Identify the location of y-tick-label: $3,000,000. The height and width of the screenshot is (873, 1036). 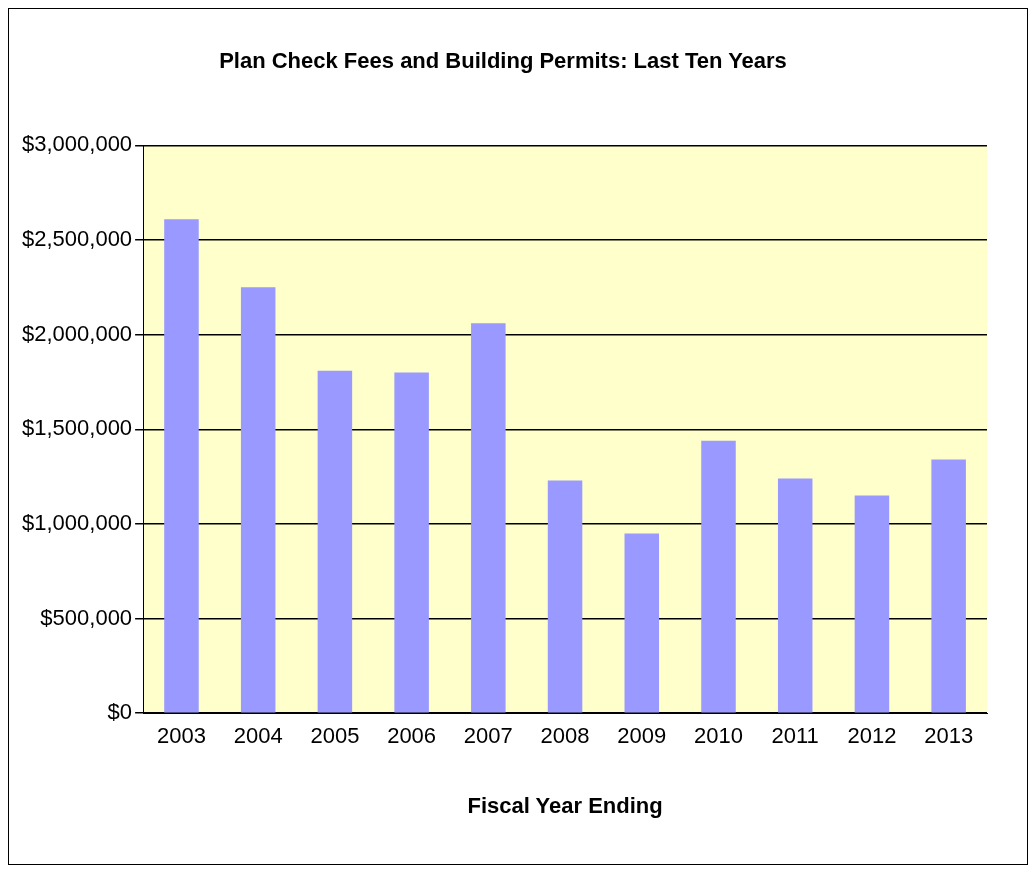
(77, 144).